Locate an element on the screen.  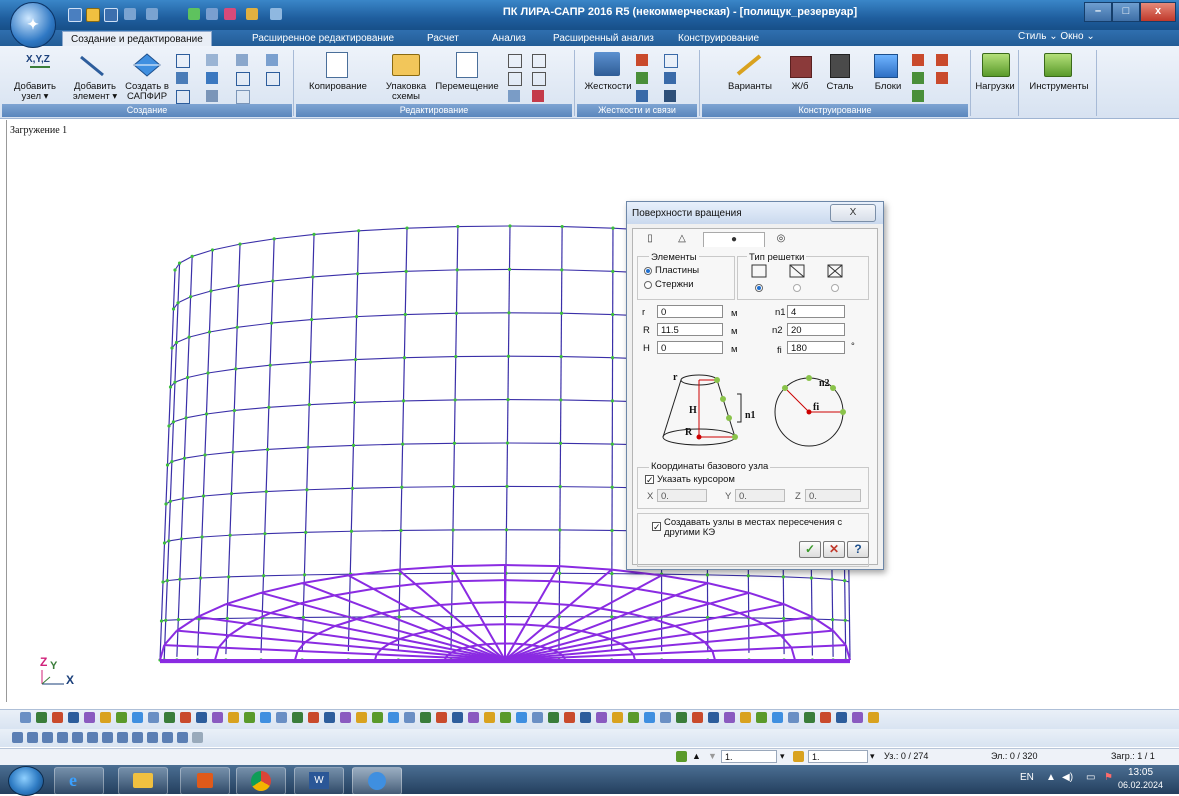
coord-z-input: 0. is located at coordinates (833, 495).